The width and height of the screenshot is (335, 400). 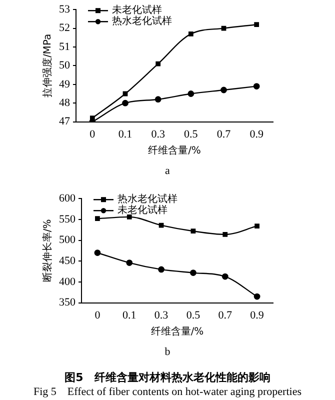 I want to click on y-tick-label: 49, so click(x=64, y=84).